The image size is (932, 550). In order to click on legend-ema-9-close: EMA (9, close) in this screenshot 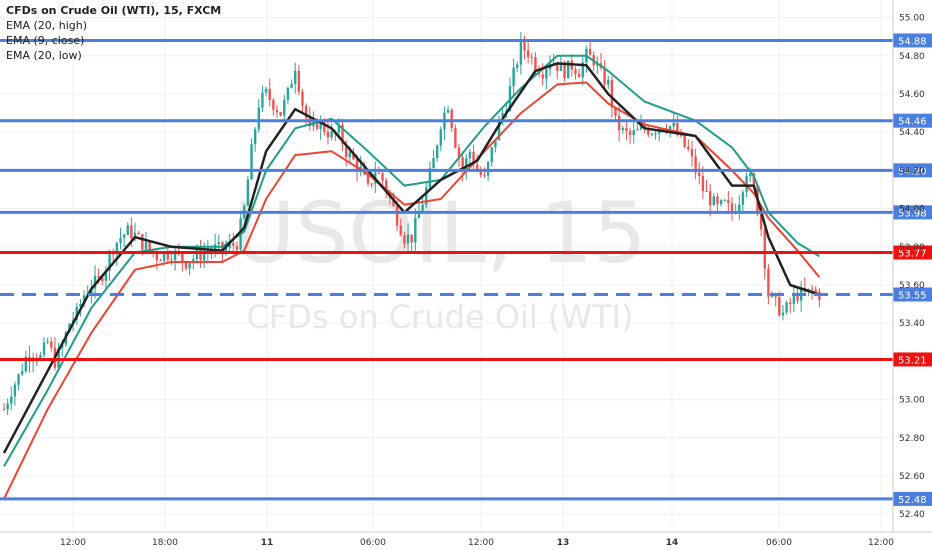, I will do `click(45, 40)`.